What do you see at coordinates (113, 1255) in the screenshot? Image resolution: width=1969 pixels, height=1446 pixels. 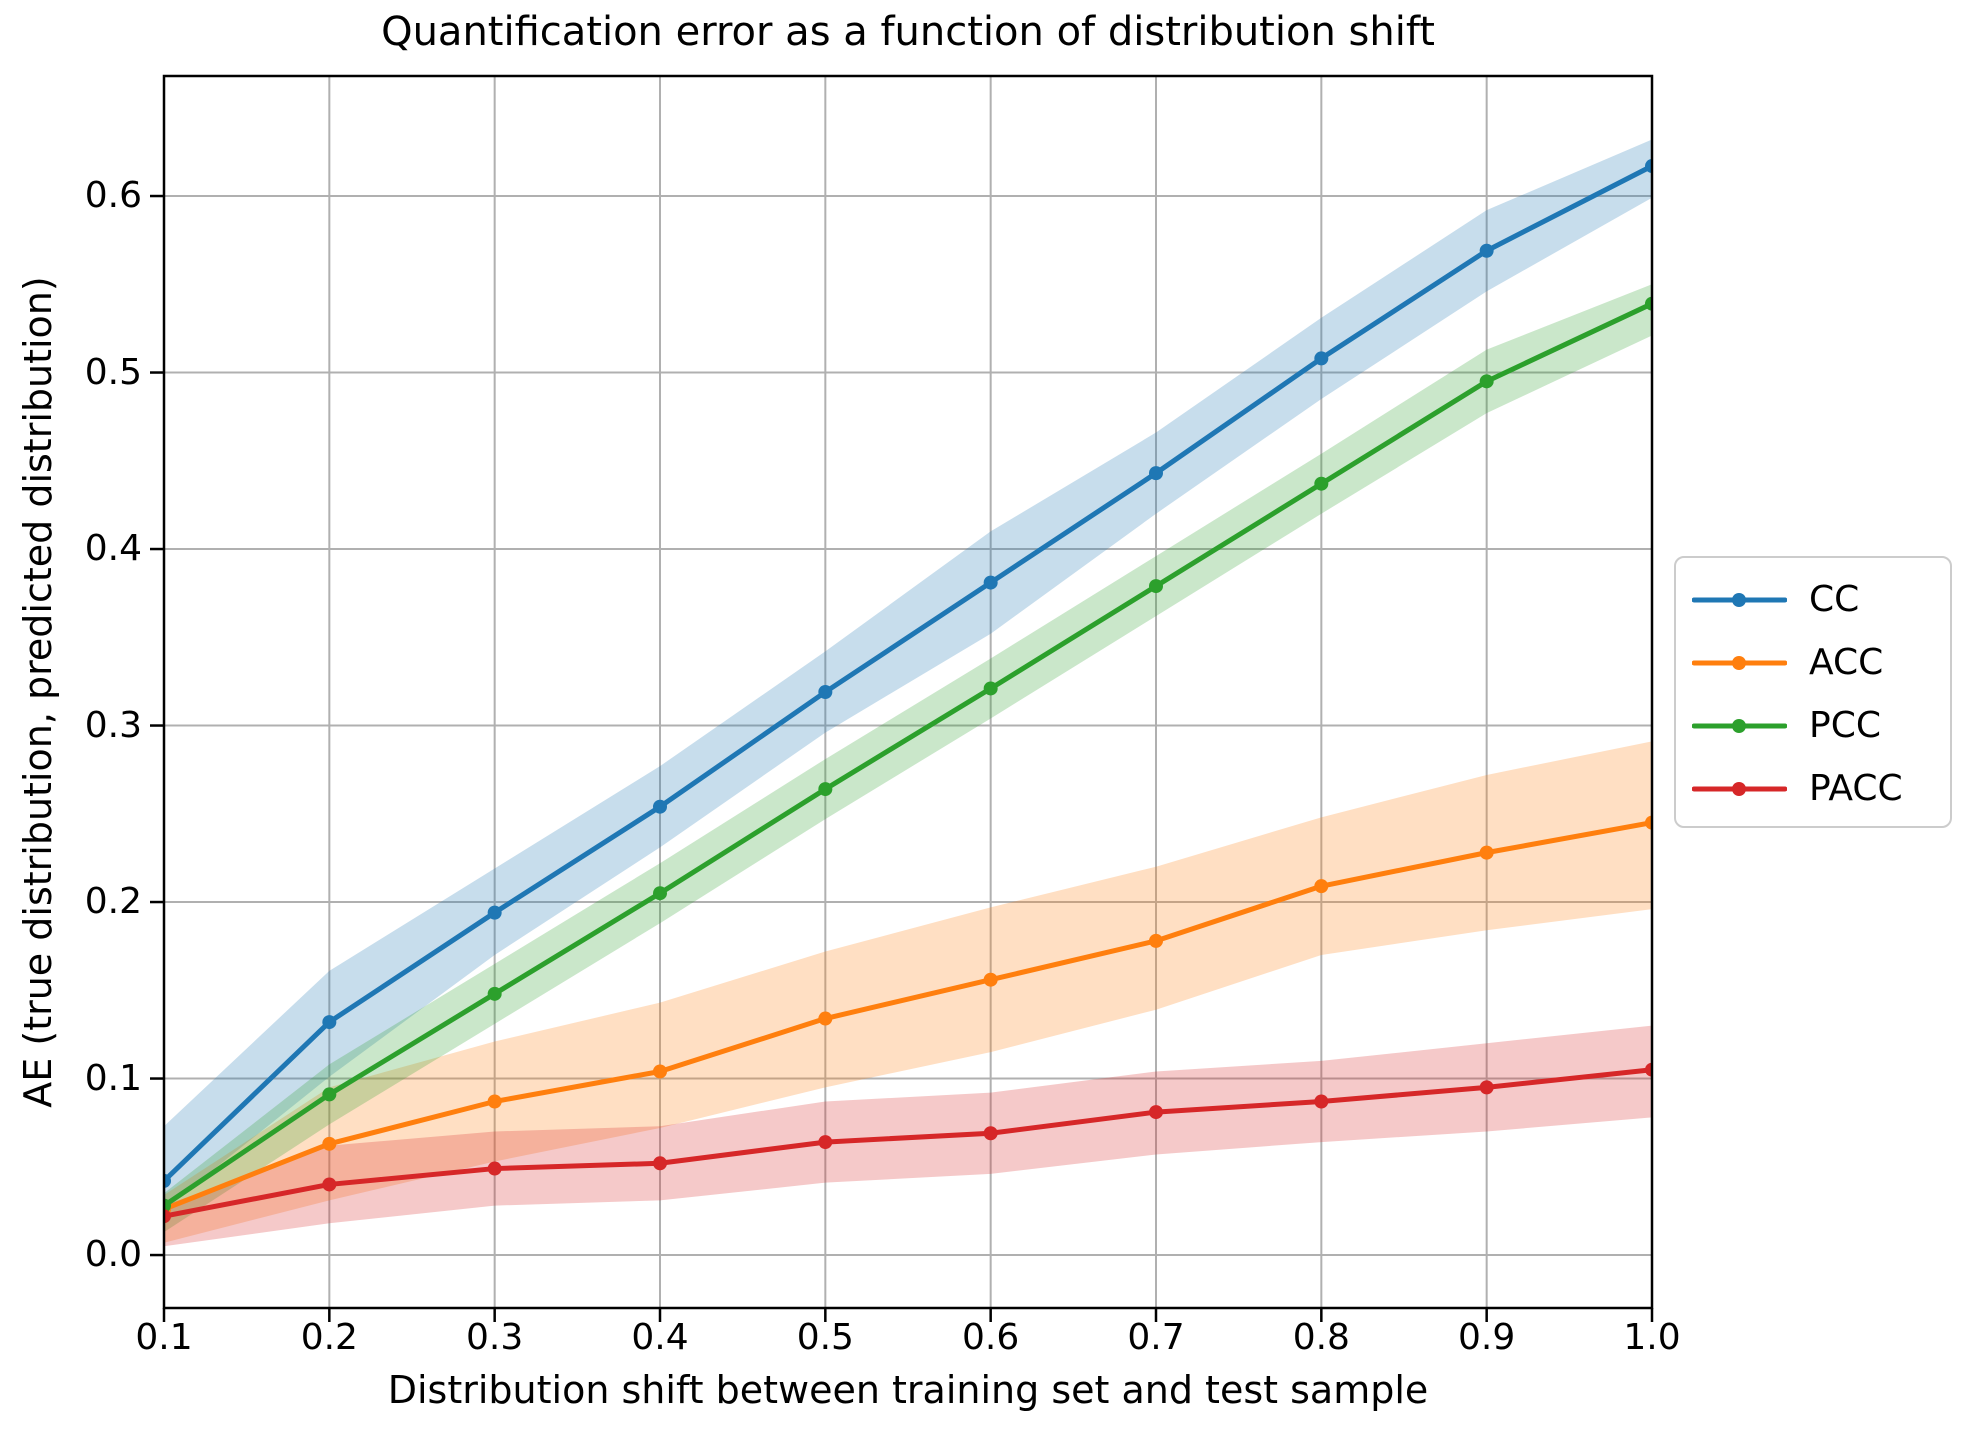 I see `y-tick-label: 0.0` at bounding box center [113, 1255].